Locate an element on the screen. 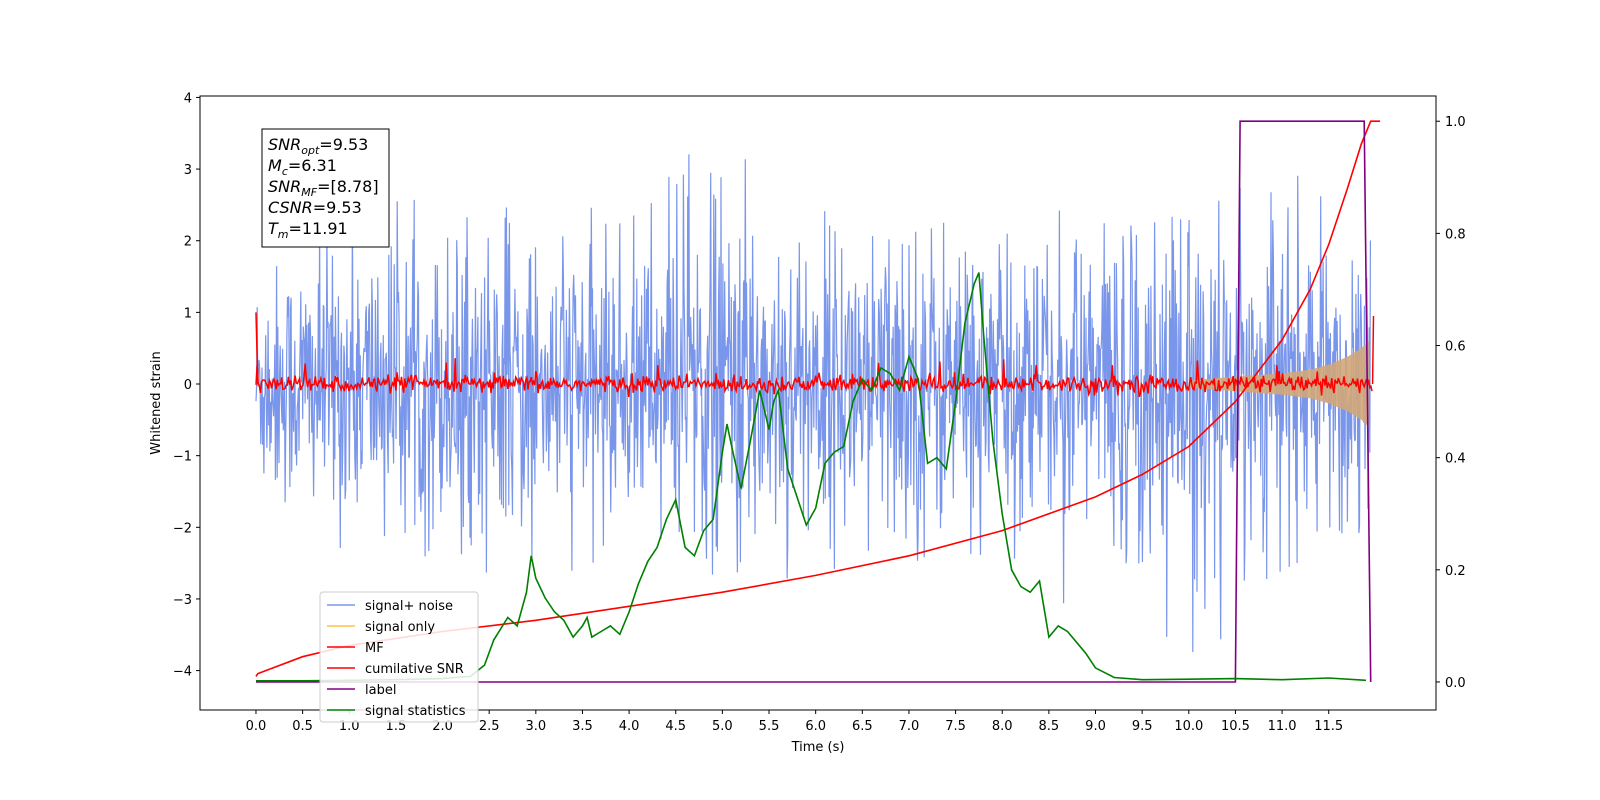  y-tick-label: −1 is located at coordinates (182, 457).